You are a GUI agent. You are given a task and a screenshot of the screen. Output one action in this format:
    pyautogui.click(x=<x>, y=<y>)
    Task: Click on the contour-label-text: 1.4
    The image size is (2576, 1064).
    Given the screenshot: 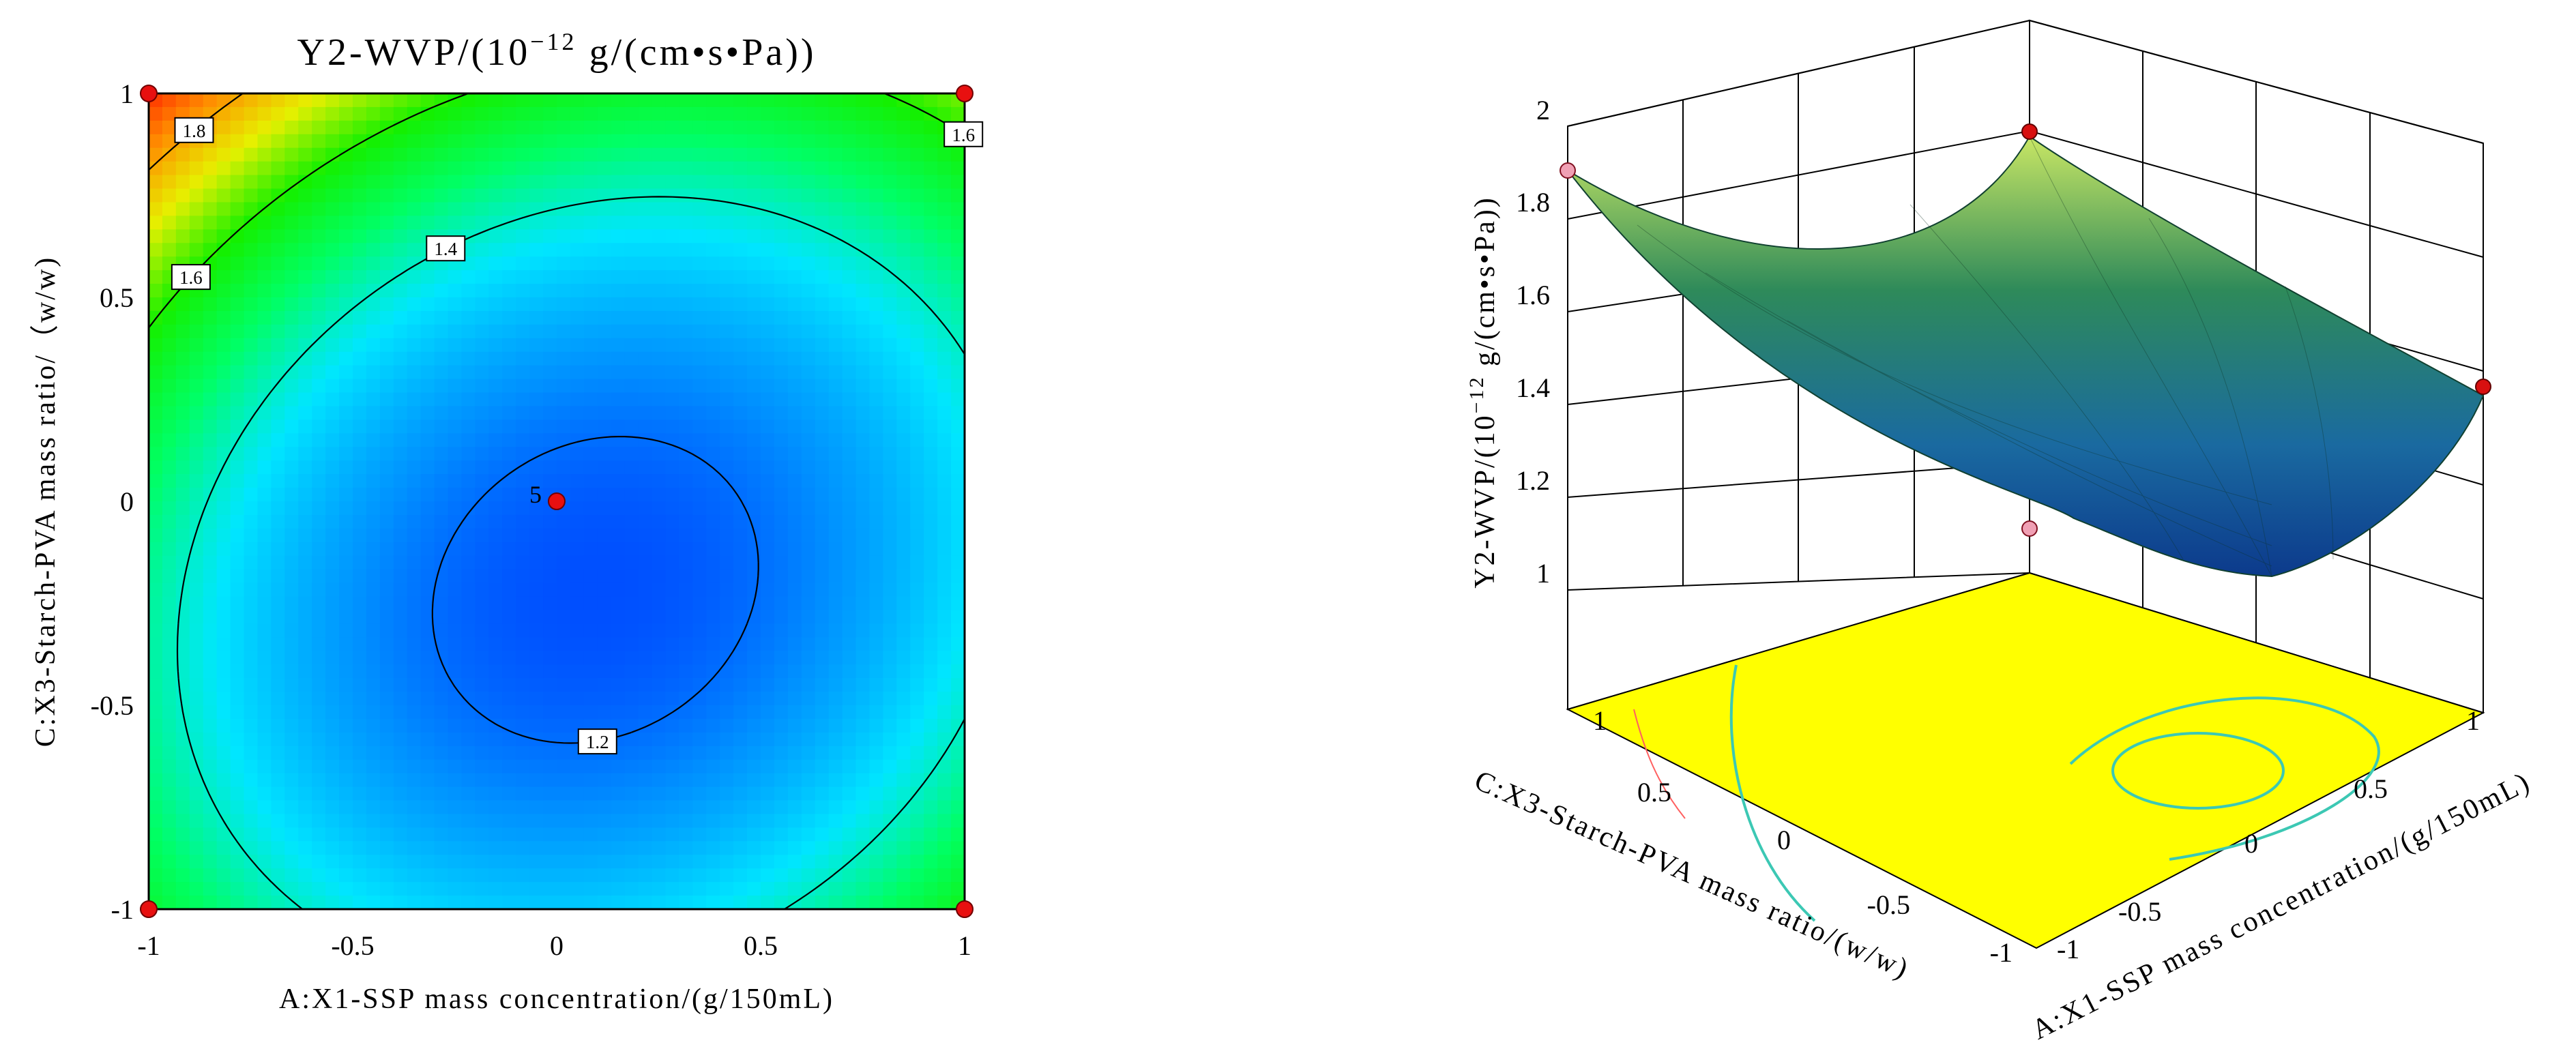 What is the action you would take?
    pyautogui.click(x=445, y=249)
    